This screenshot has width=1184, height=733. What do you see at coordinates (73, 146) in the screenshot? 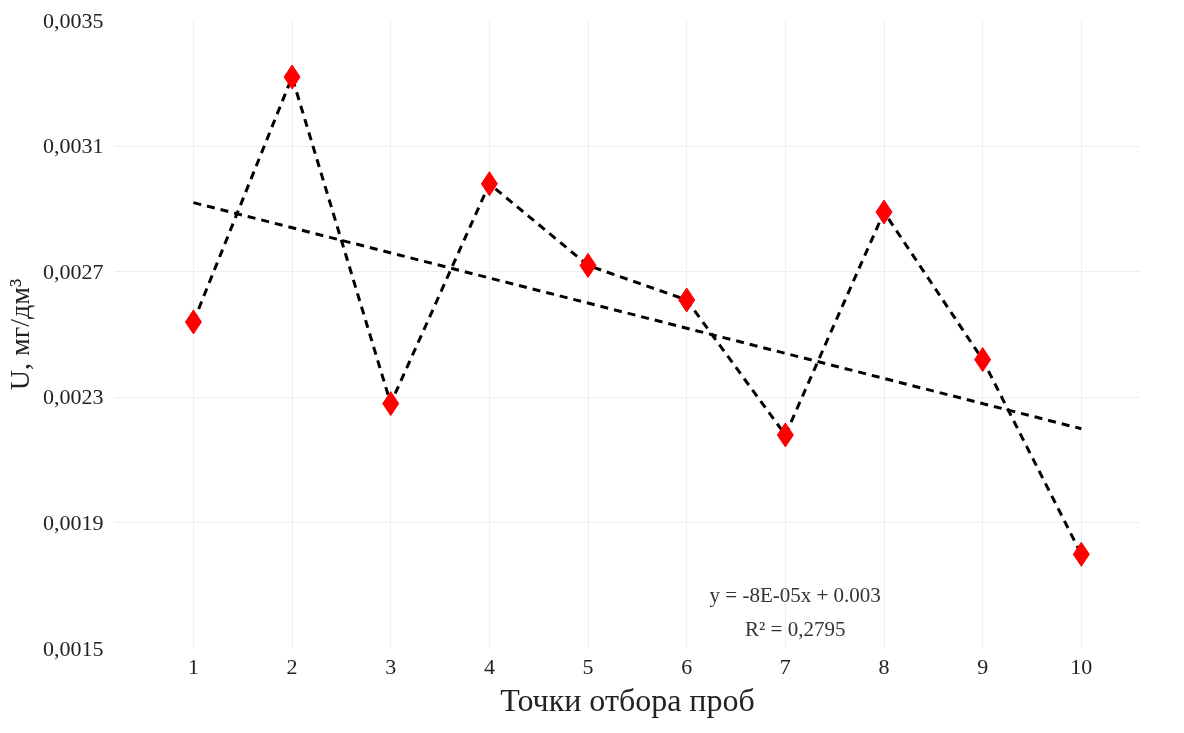
I see `y-tick-label: 0,0031` at bounding box center [73, 146].